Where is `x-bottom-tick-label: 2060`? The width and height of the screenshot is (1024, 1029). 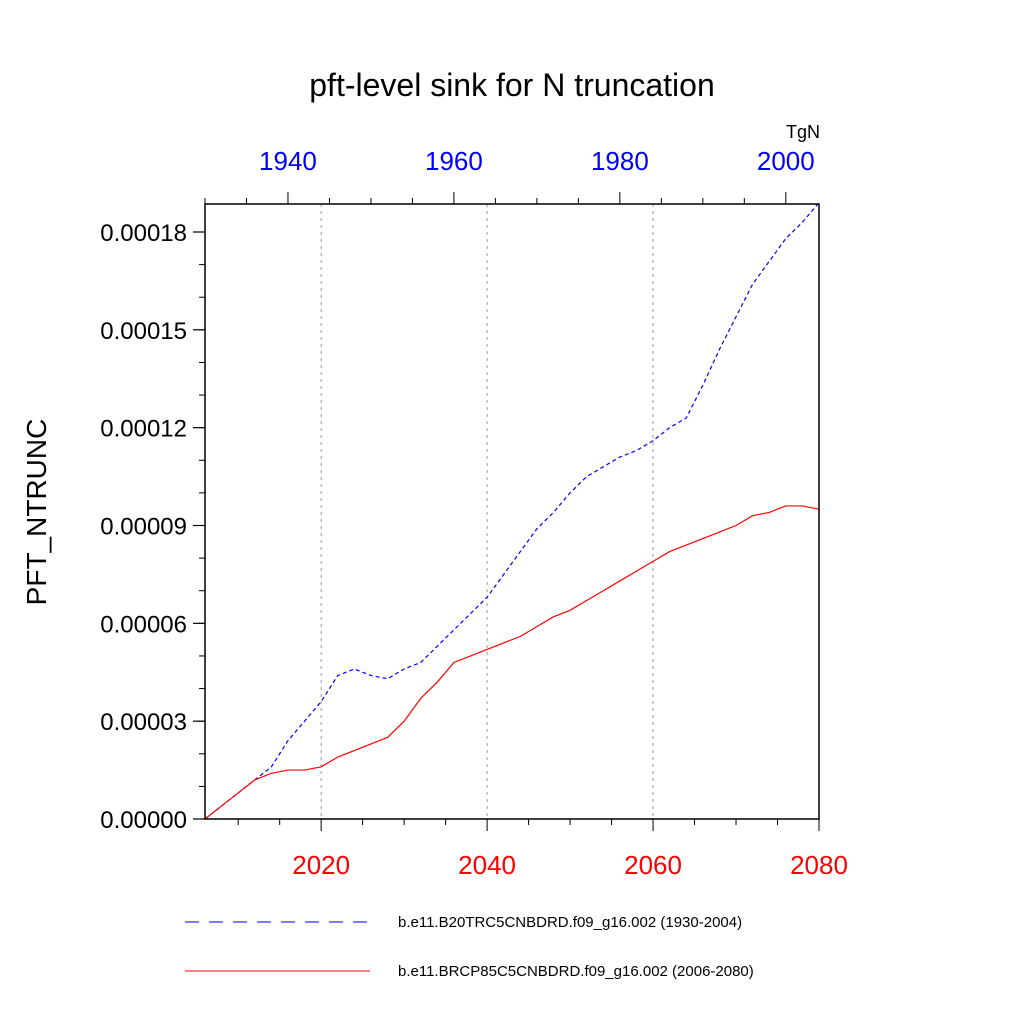
x-bottom-tick-label: 2060 is located at coordinates (653, 865).